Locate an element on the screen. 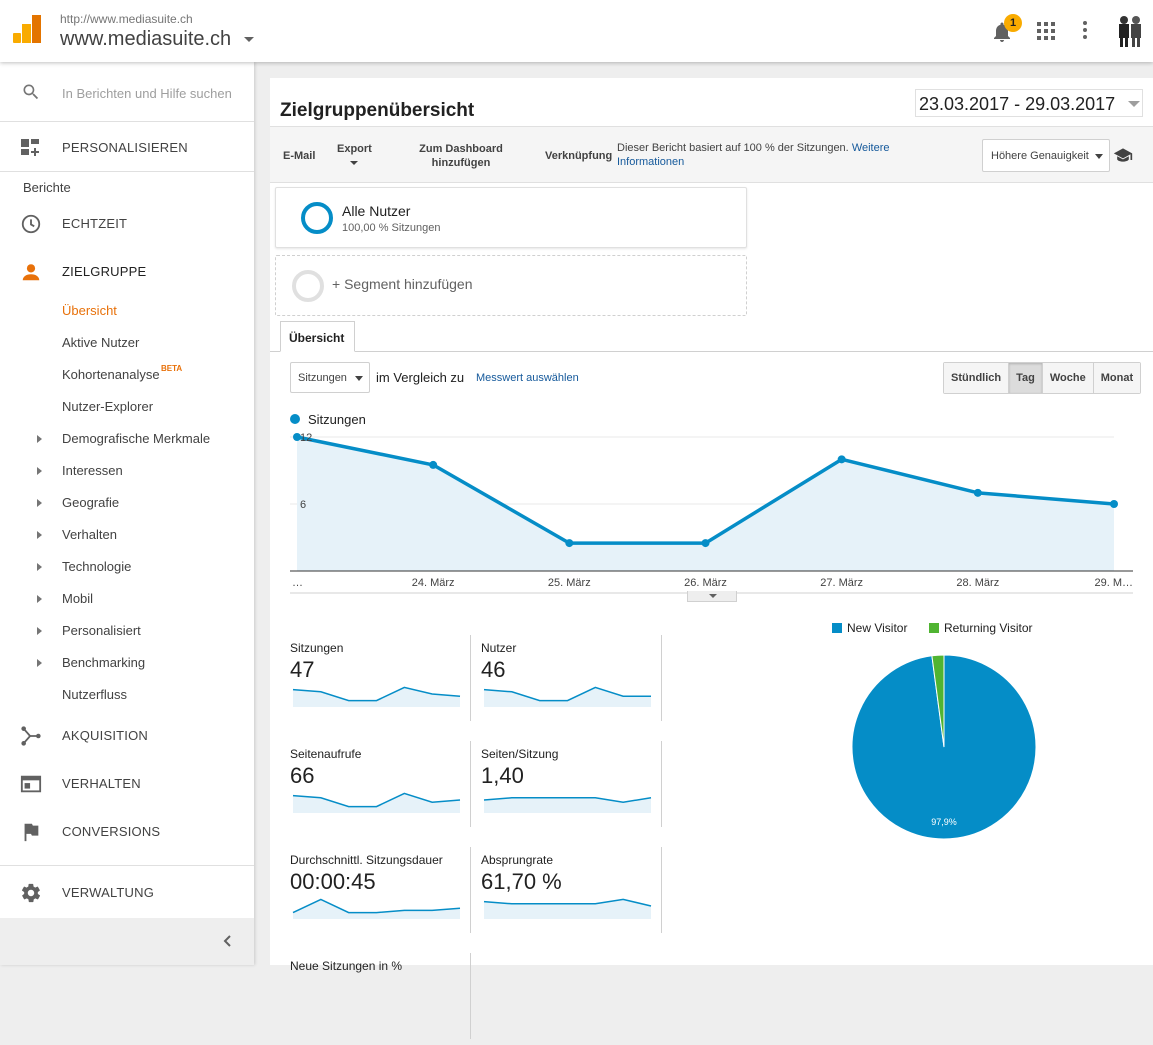  sidebar-item-audience-7: Verhalten is located at coordinates (127, 535).